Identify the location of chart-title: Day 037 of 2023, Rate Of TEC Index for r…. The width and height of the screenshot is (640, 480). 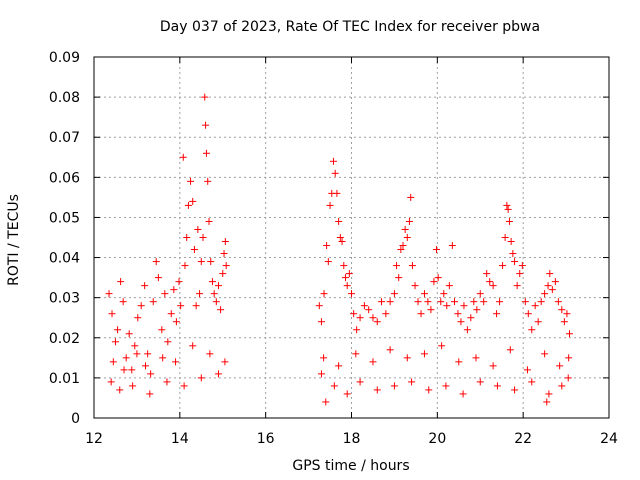
(350, 27).